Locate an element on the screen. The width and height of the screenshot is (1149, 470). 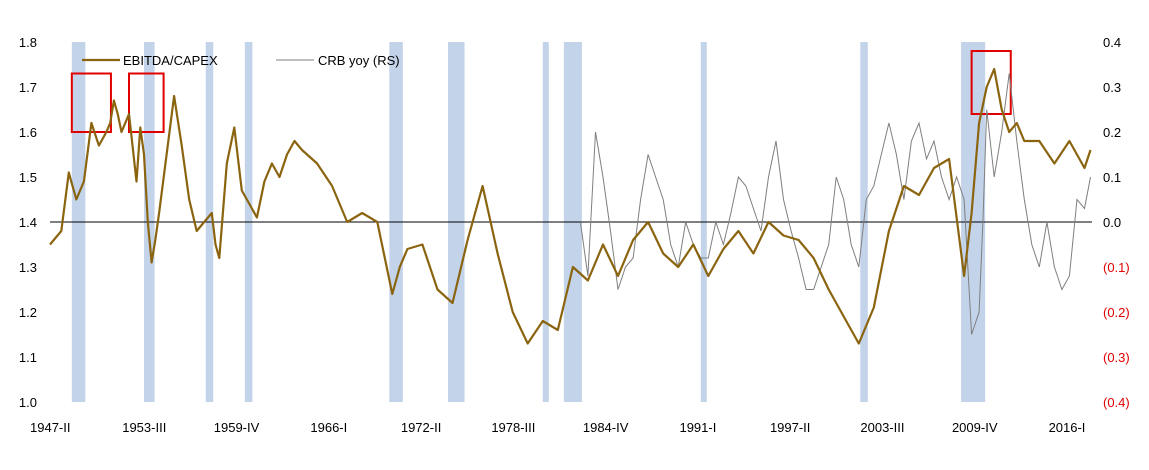
right-tick-label: 0.0 is located at coordinates (1112, 222).